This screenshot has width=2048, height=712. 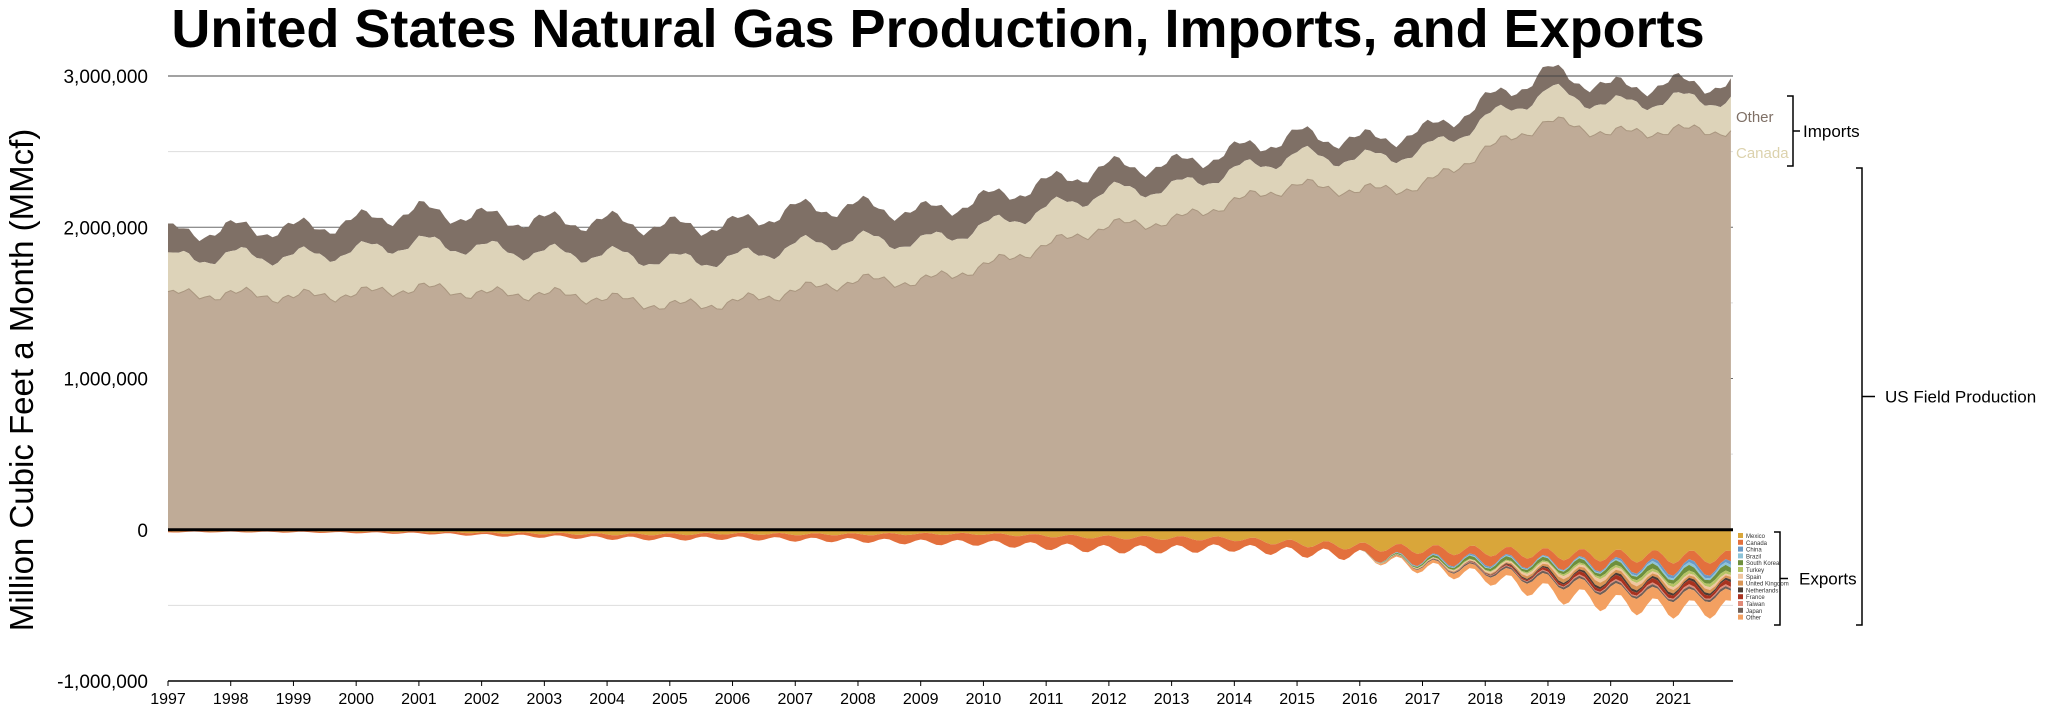 I want to click on legend-label: Canada, so click(x=1757, y=544).